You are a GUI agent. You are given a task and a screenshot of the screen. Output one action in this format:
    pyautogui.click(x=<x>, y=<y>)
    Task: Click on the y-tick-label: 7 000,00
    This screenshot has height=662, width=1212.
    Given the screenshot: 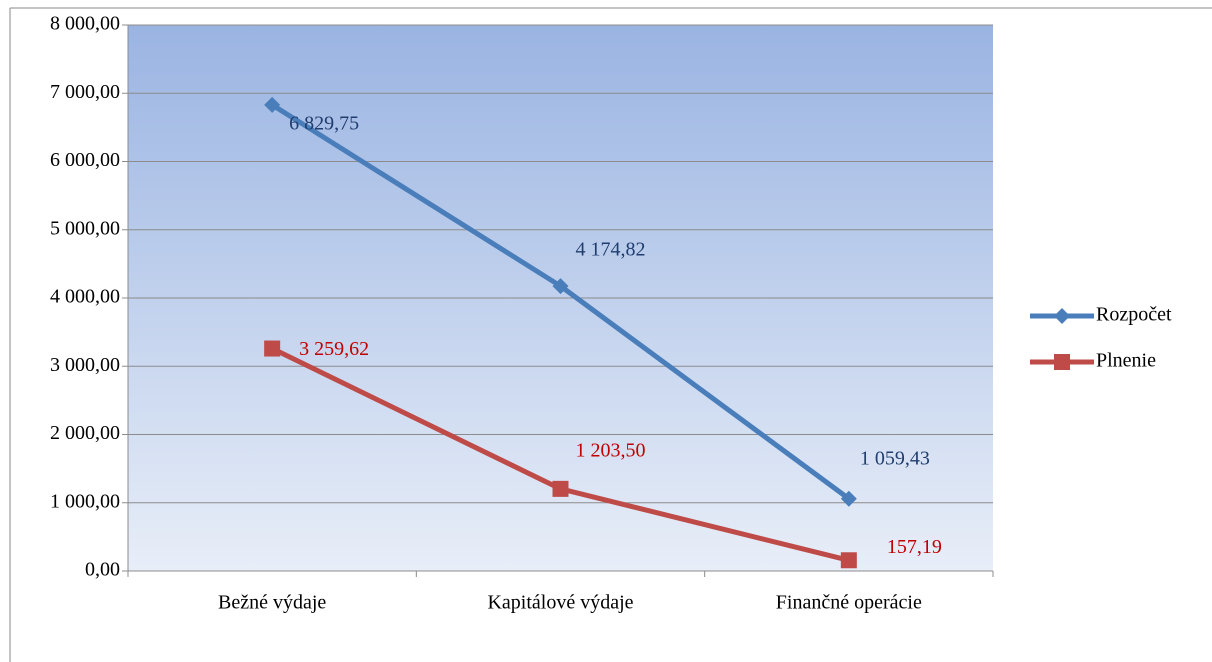 What is the action you would take?
    pyautogui.click(x=85, y=92)
    